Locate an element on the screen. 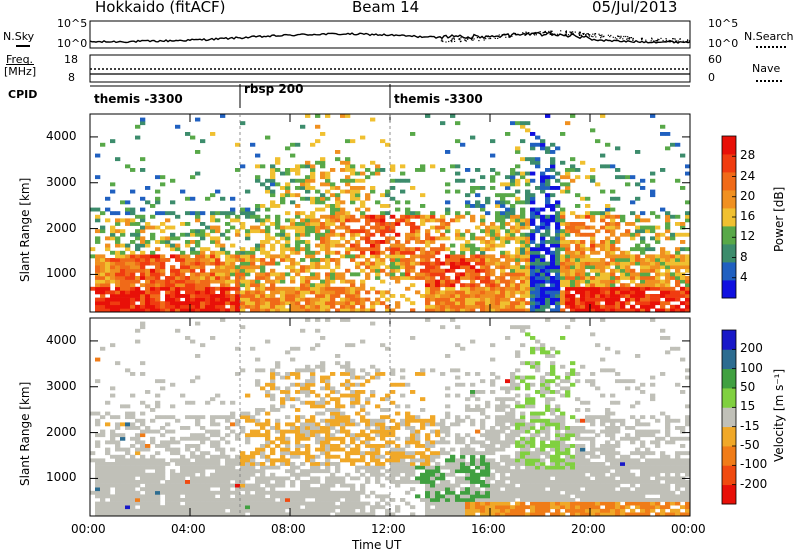 The width and height of the screenshot is (800, 554). freq-panel is located at coordinates (390, 68).